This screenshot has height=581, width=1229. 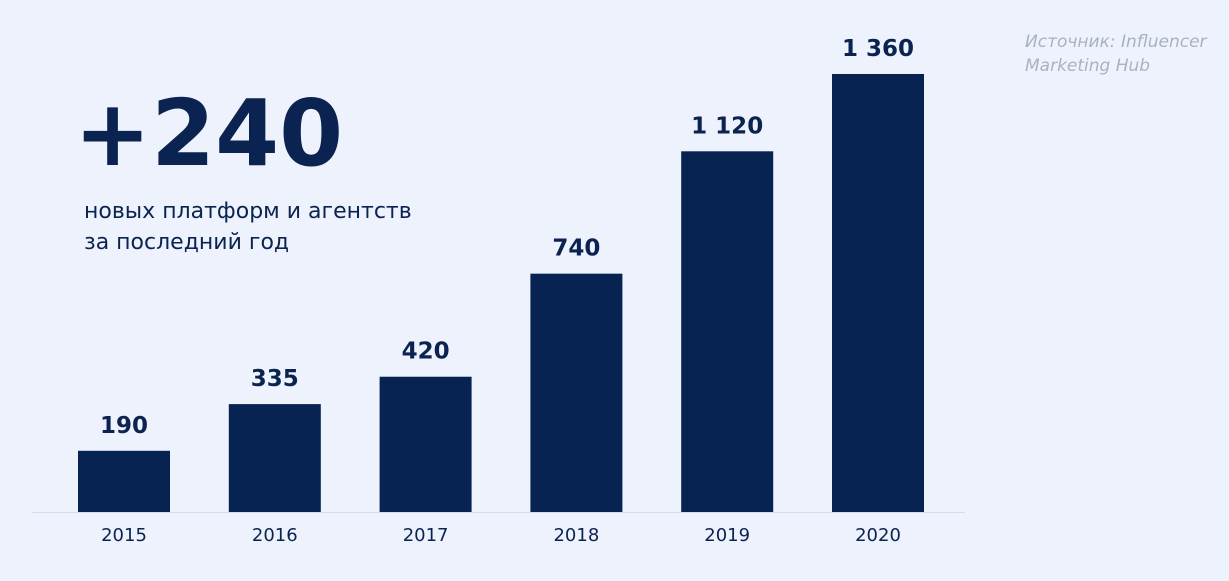 I want to click on value-label: 1 120, so click(x=727, y=126).